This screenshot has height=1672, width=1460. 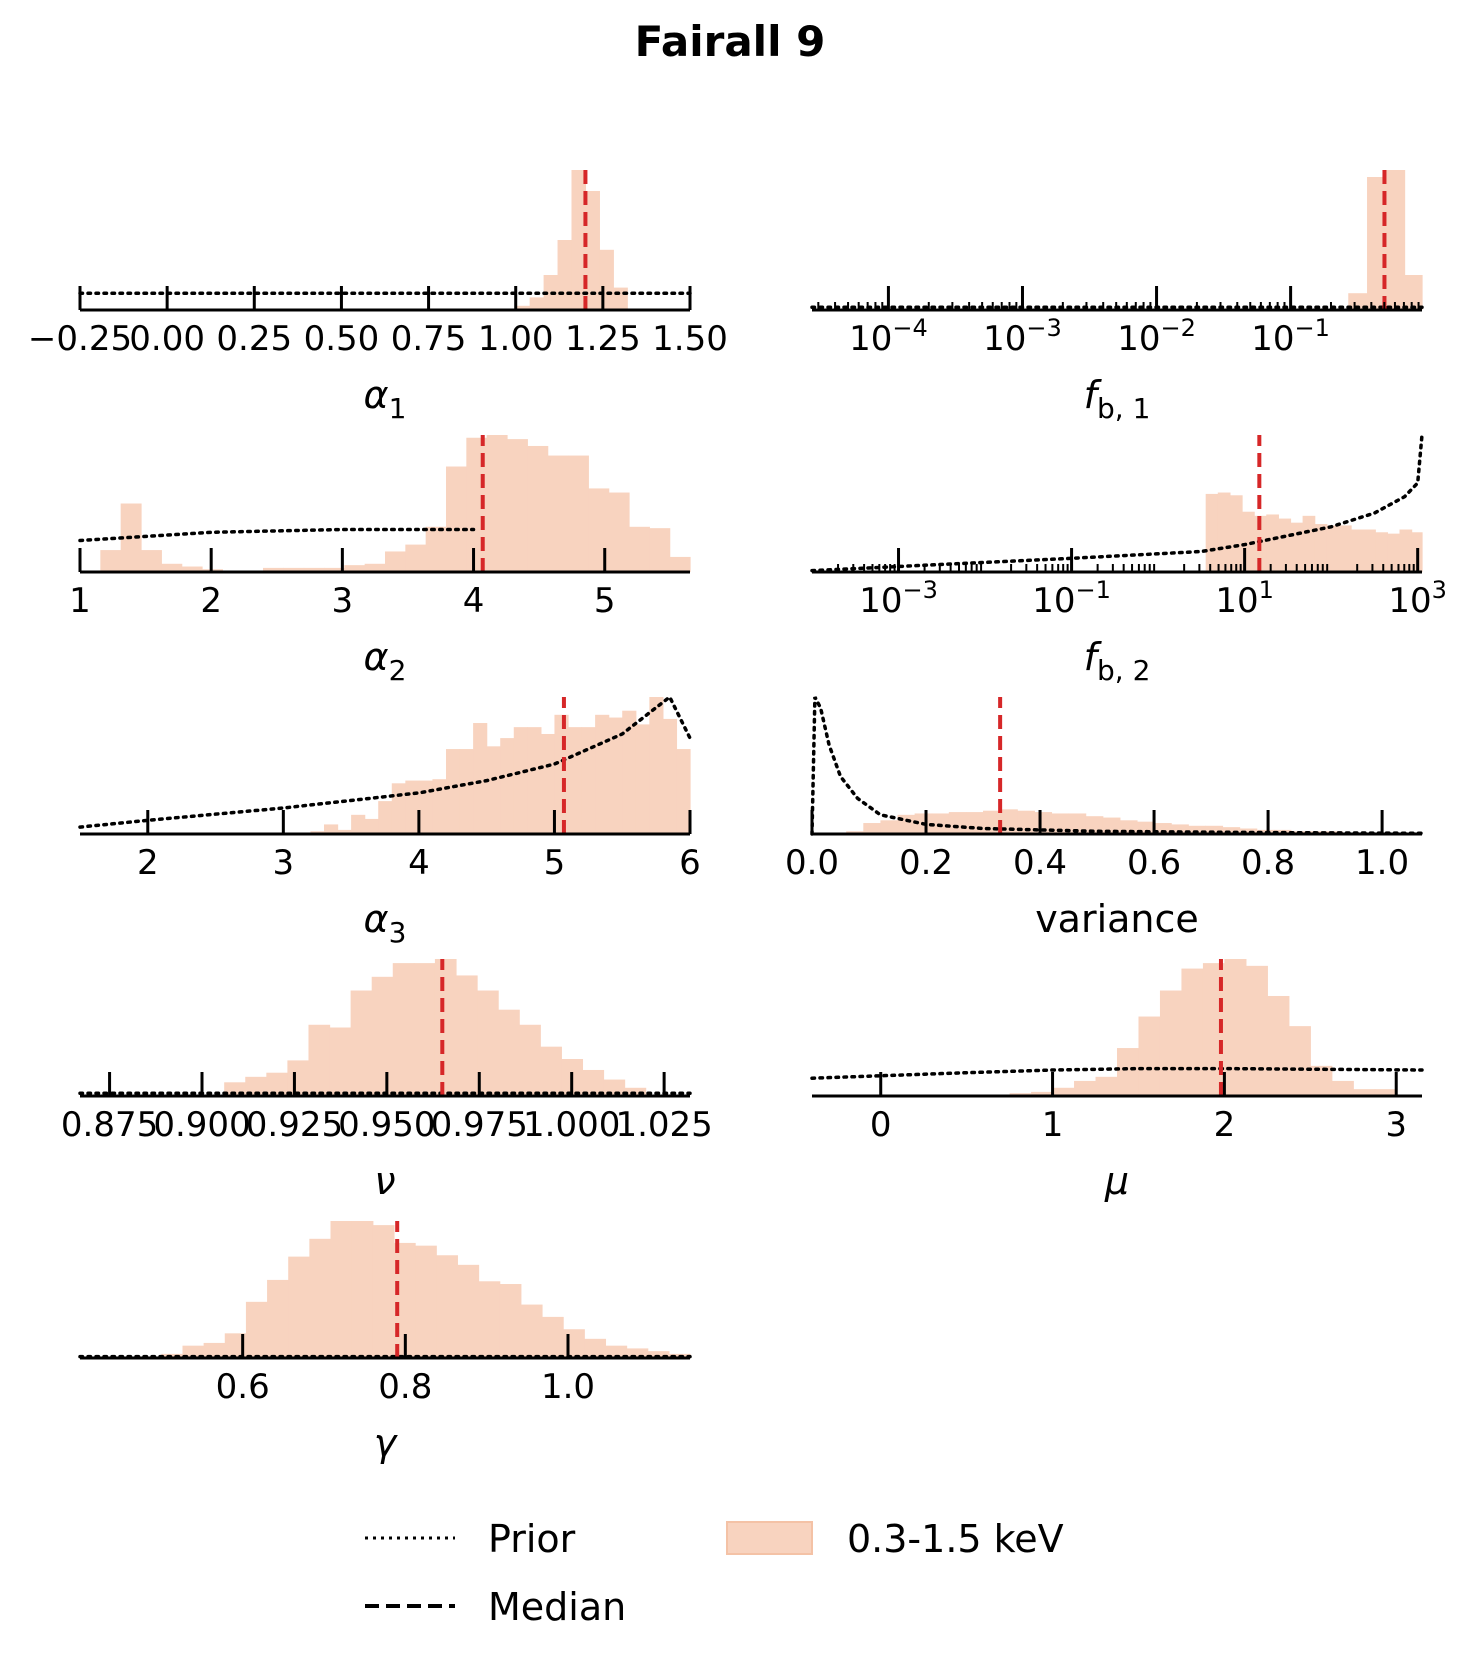 I want to click on x-axis-label-subscript: 2, so click(x=398, y=670).